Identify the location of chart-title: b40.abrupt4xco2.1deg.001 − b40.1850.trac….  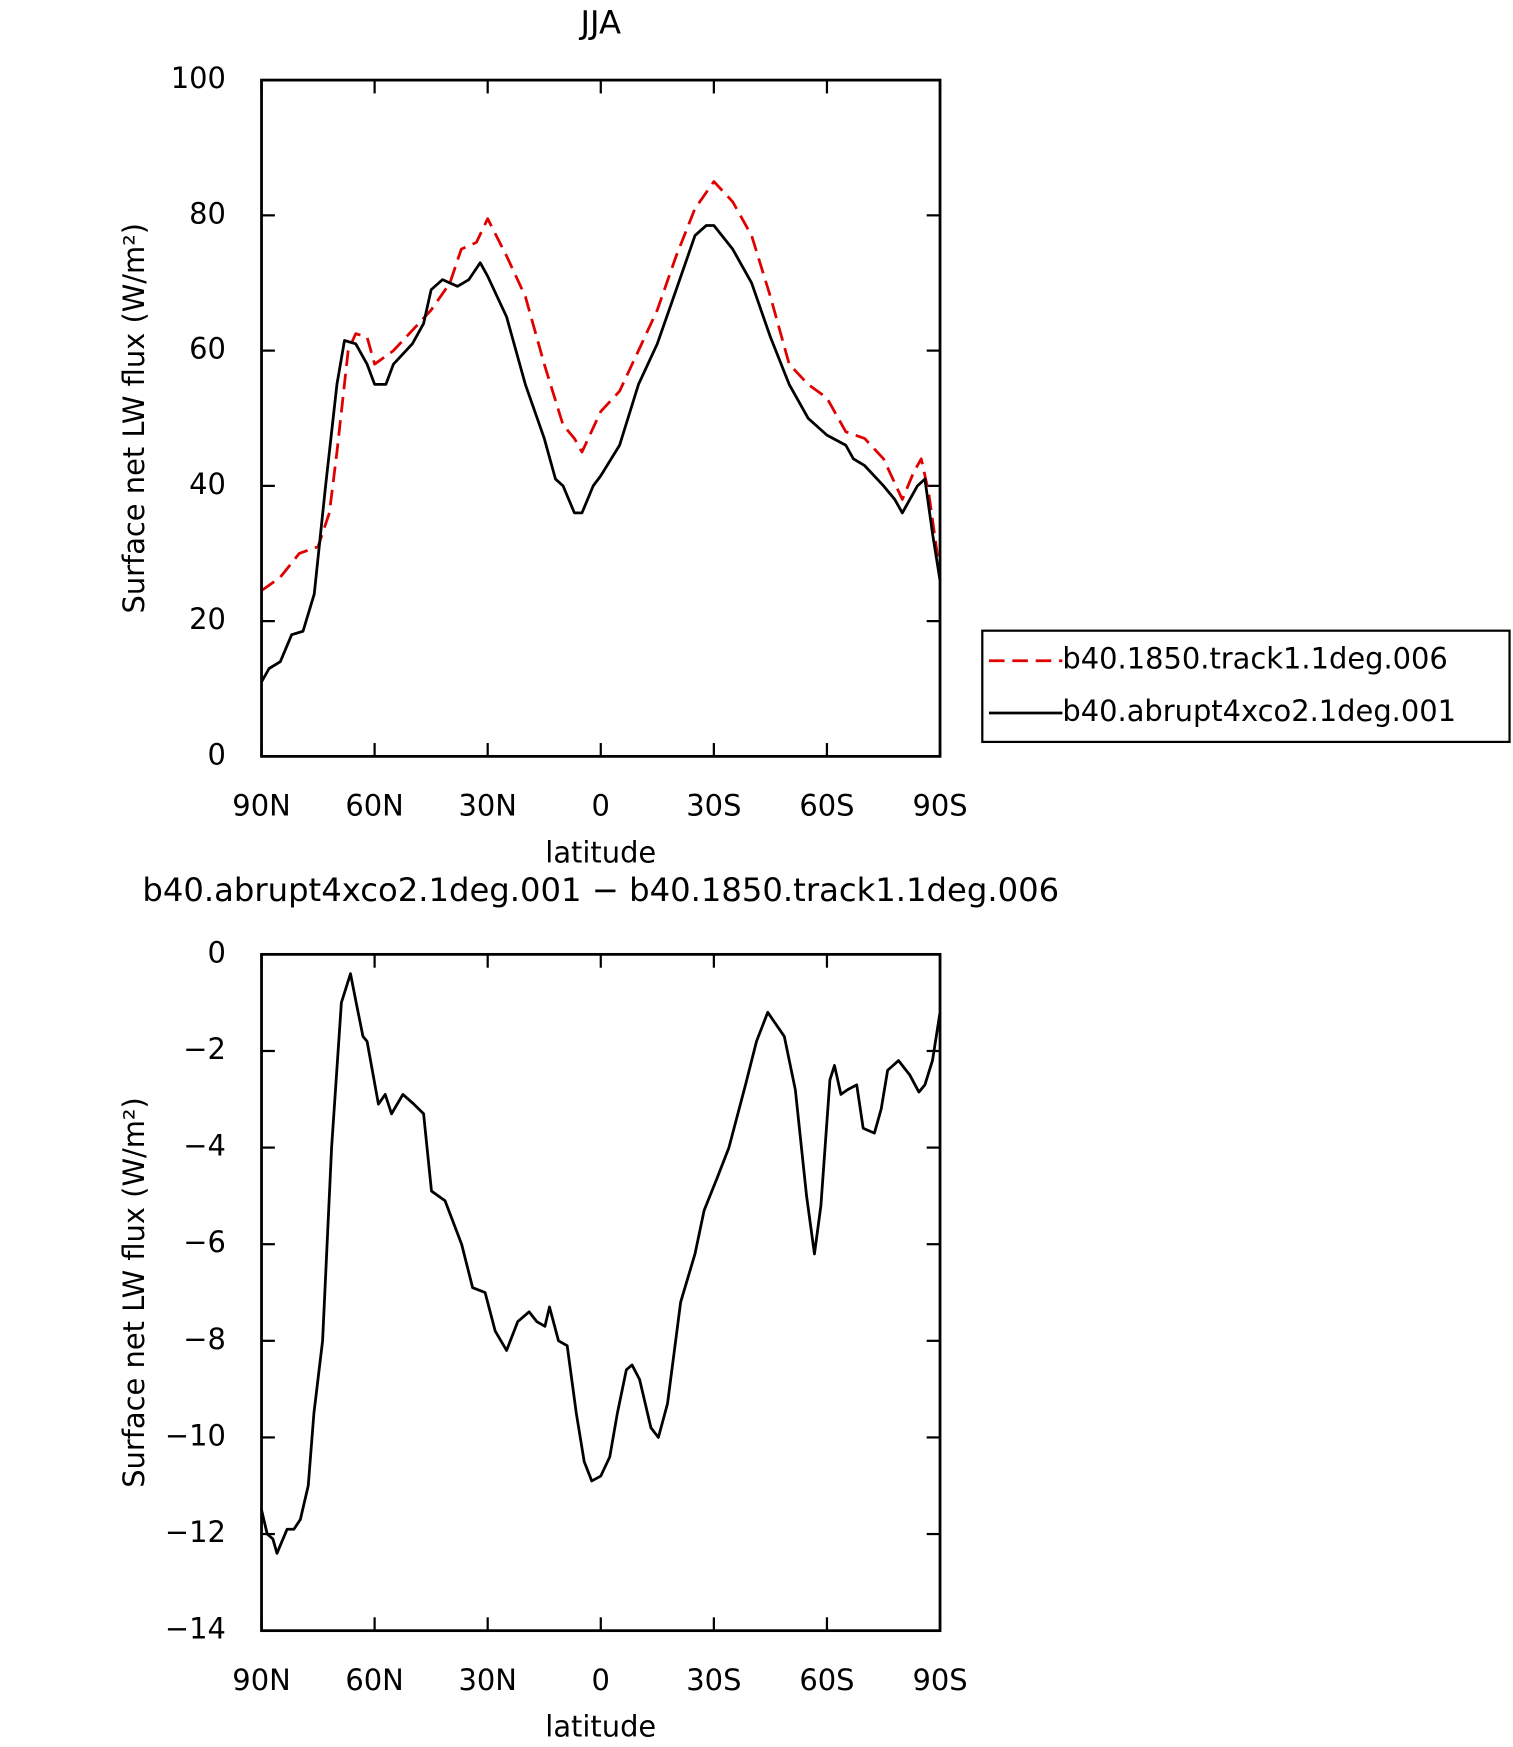
(600, 890).